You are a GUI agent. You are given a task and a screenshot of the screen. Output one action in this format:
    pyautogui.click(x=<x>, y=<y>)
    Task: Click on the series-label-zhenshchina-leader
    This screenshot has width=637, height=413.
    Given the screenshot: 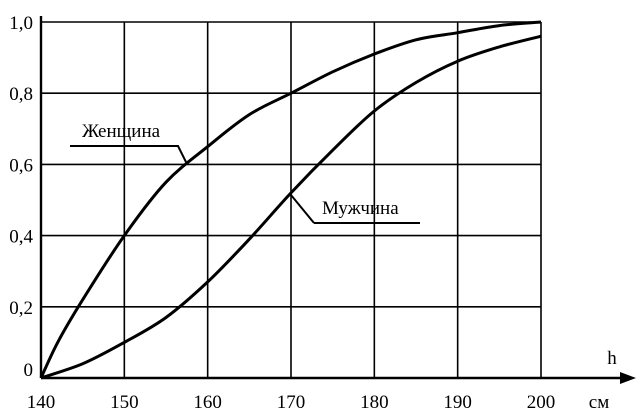 What is the action you would take?
    pyautogui.click(x=128, y=154)
    